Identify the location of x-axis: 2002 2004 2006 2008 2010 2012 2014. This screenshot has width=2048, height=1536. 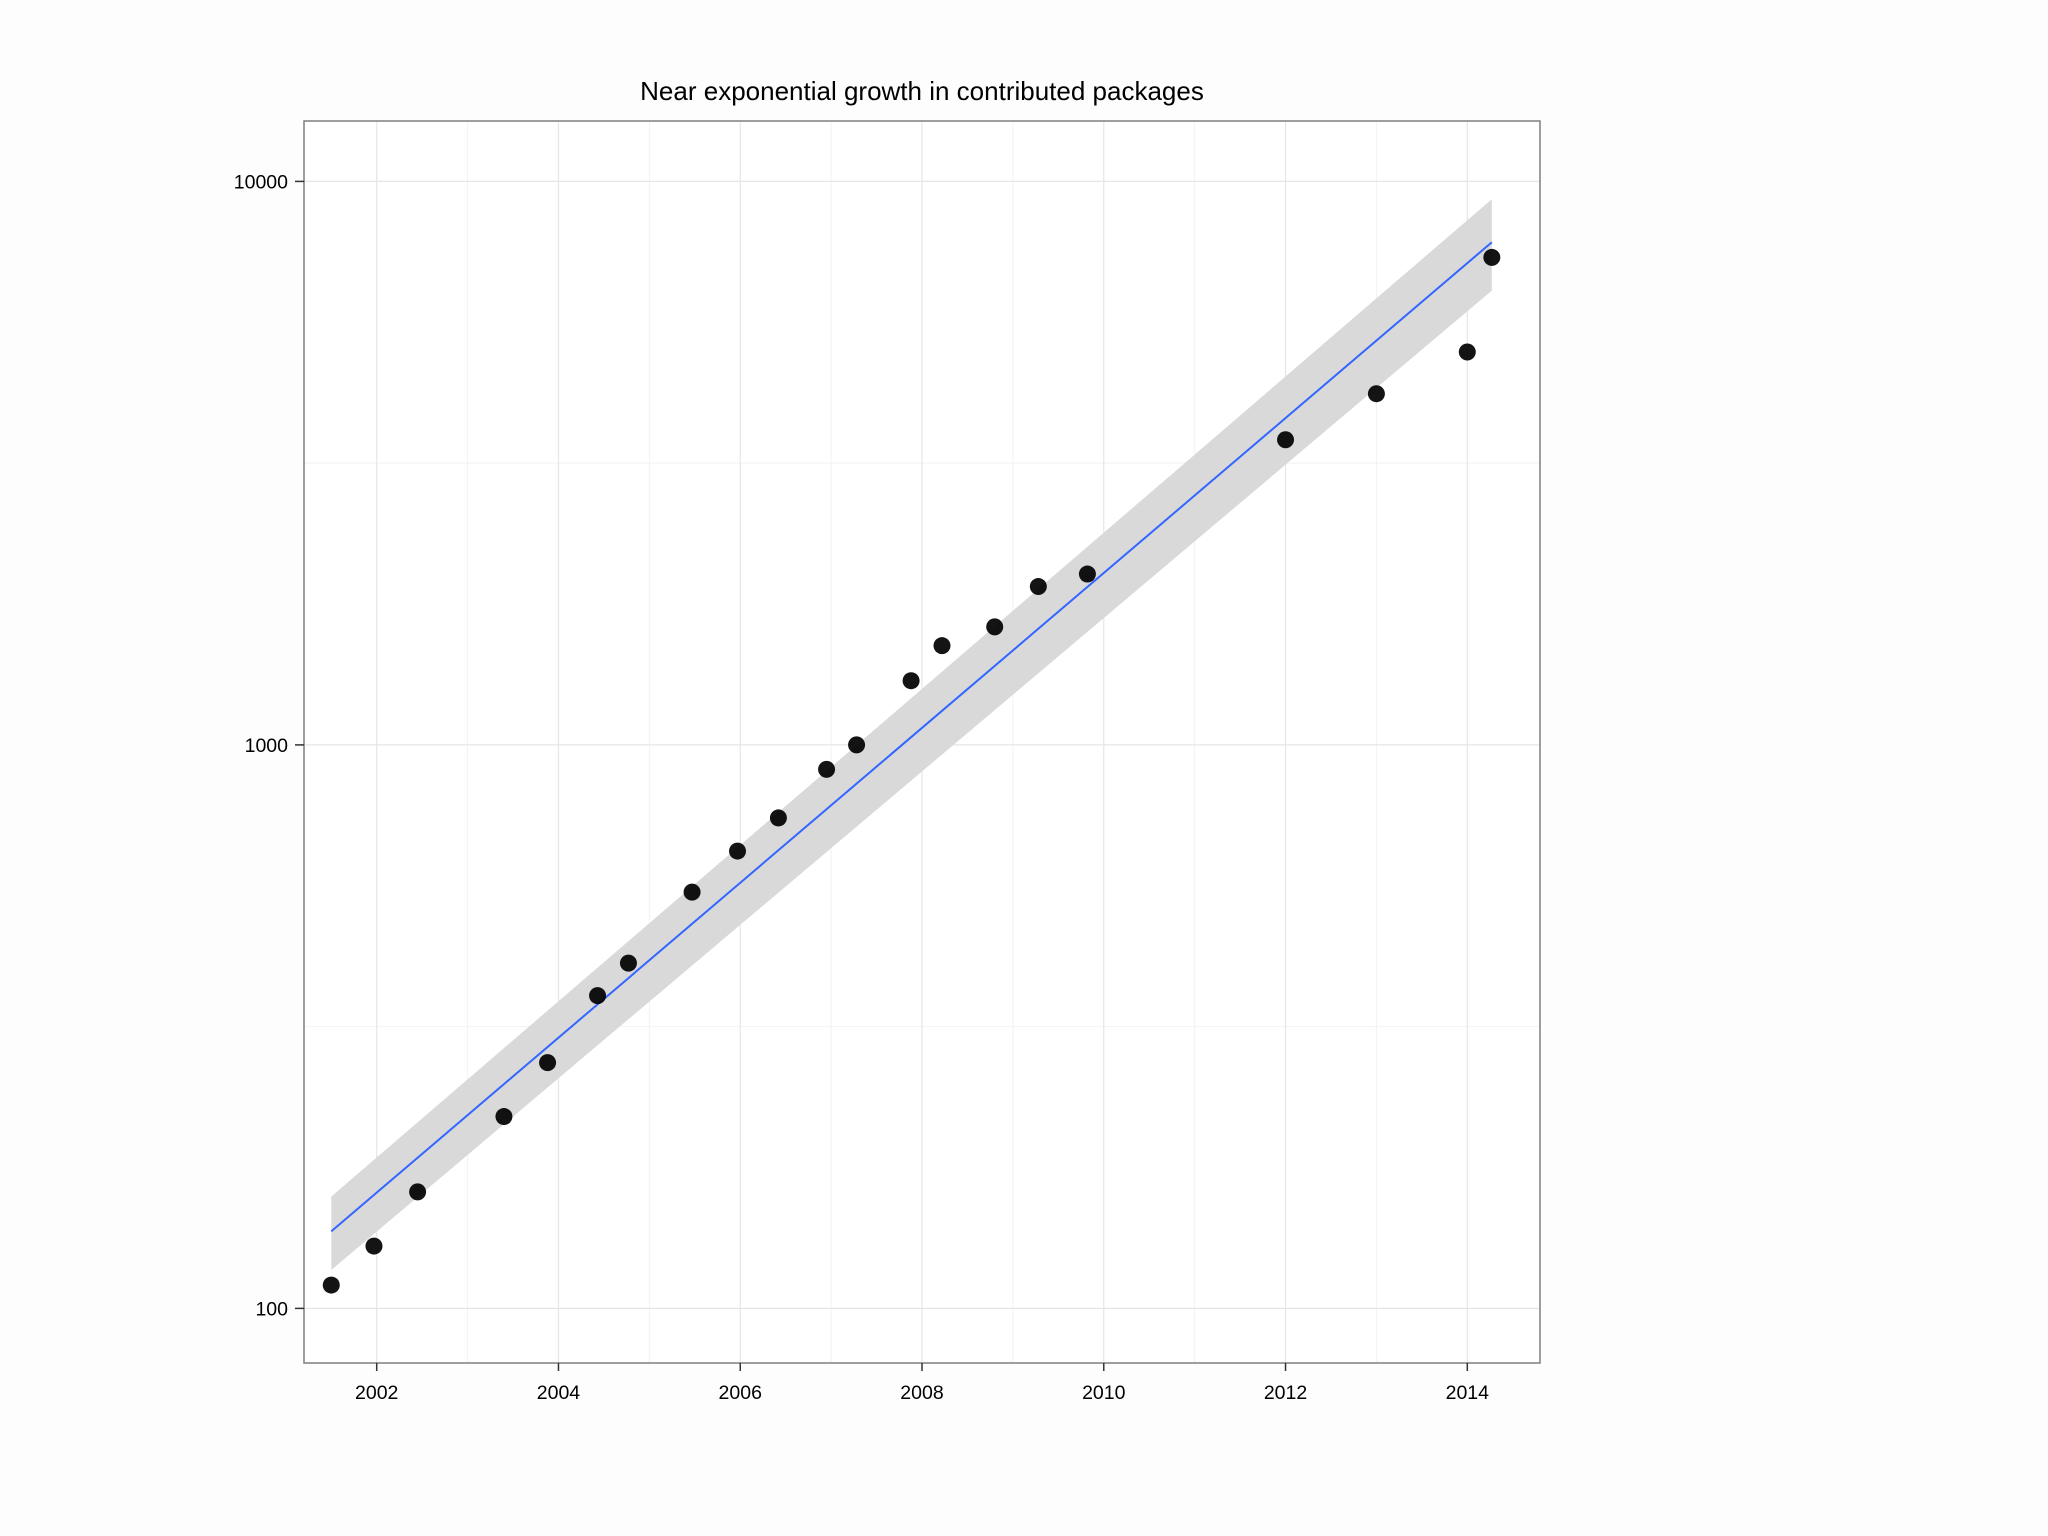
(922, 1383).